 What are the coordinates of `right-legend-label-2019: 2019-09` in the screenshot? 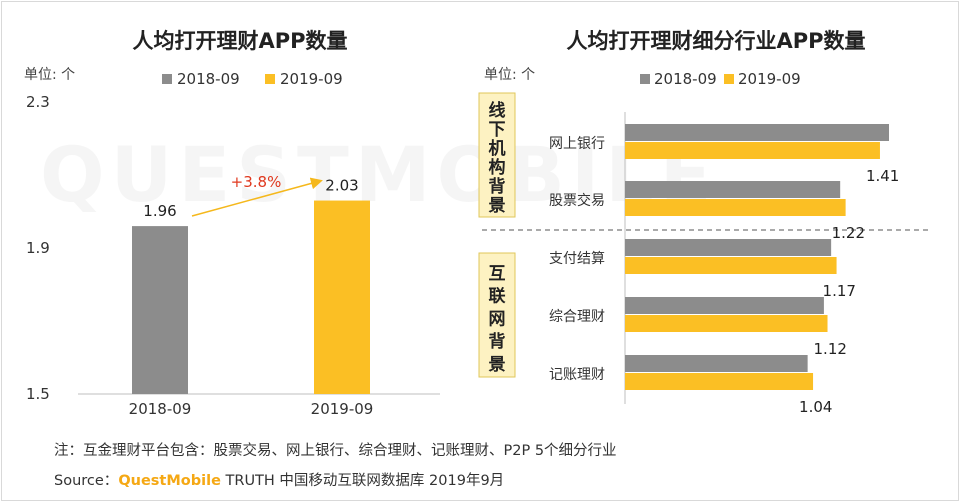 It's located at (769, 79).